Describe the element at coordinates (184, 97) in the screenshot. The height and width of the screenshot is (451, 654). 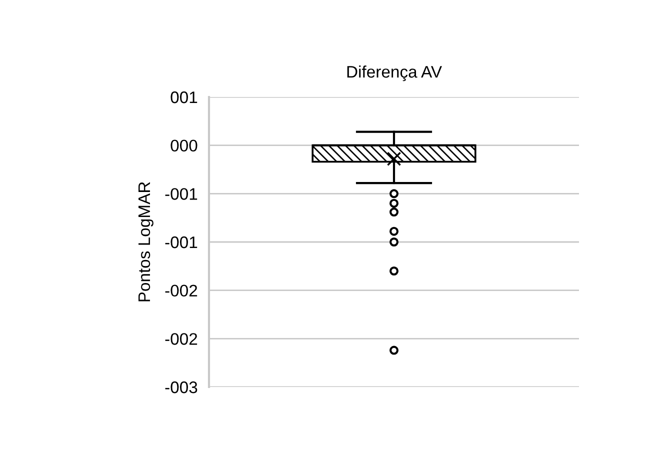
I see `y-tick-label: 001` at that location.